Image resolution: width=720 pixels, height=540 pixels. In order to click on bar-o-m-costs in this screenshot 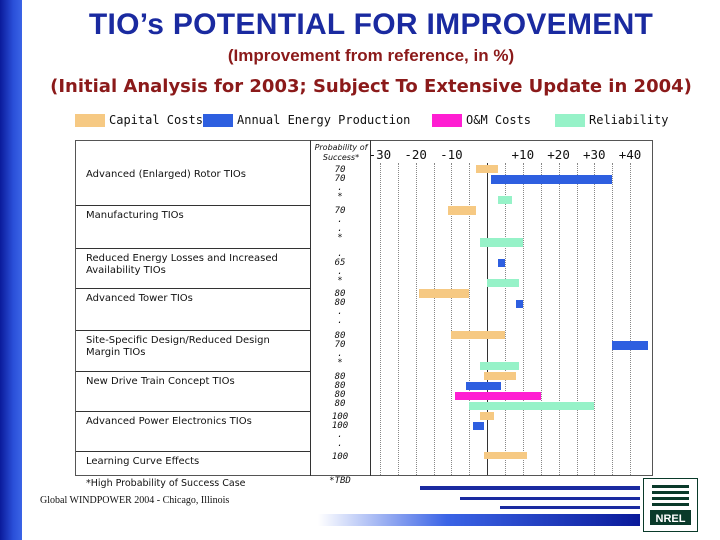, I will do `click(498, 396)`.